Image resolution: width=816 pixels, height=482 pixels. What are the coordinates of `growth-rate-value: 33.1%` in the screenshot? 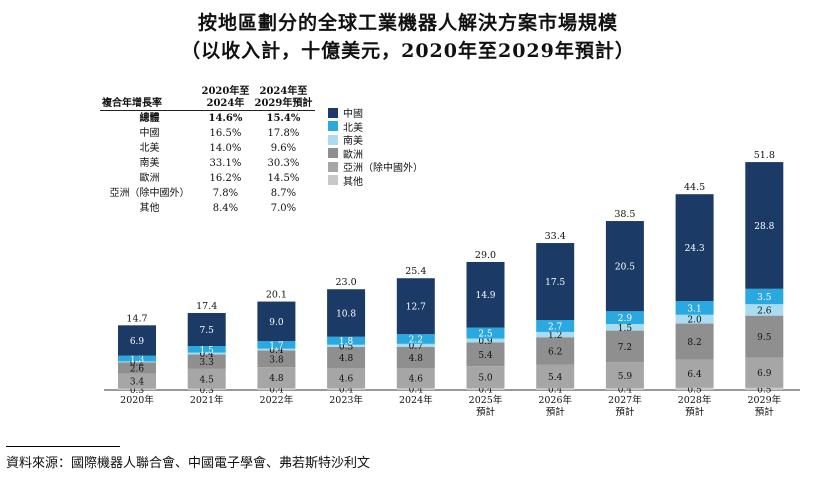 It's located at (225, 163).